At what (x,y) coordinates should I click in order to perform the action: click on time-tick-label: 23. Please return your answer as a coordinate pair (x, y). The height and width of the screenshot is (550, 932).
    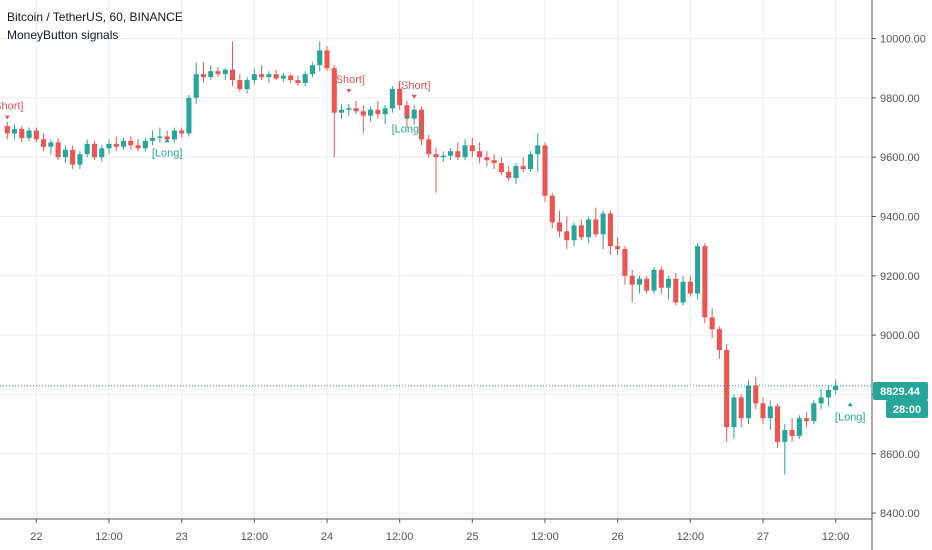
    Looking at the image, I should click on (182, 537).